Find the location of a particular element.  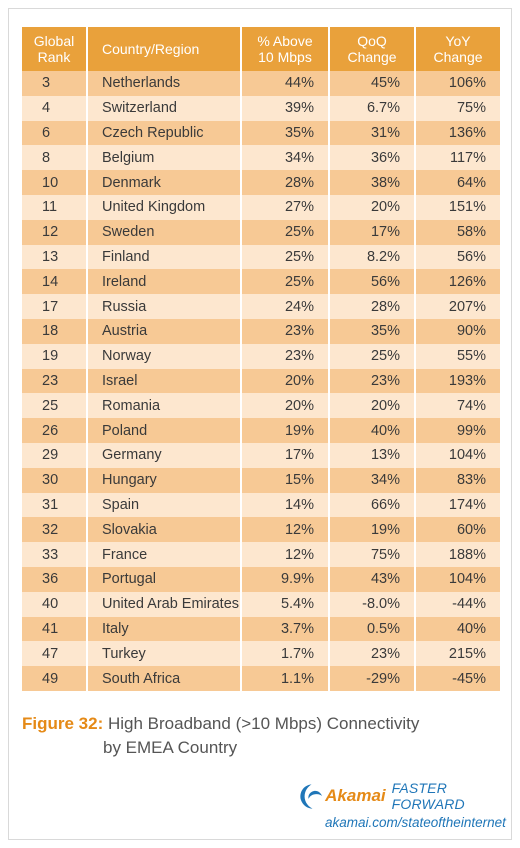

table-row: 12 Sweden 25% 17% 58% is located at coordinates (261, 232).